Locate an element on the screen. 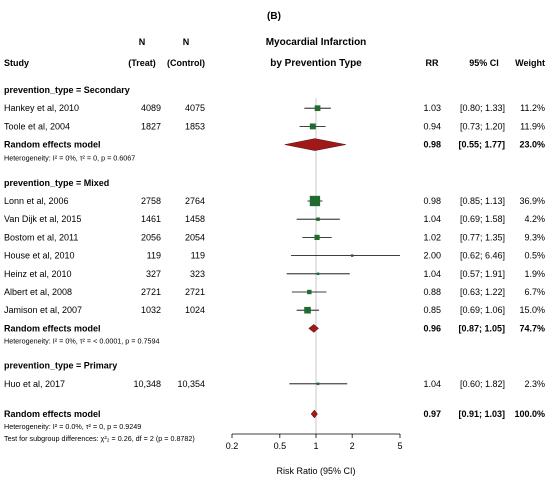 The height and width of the screenshot is (483, 550). n-treat-value: 2056 is located at coordinates (151, 237).